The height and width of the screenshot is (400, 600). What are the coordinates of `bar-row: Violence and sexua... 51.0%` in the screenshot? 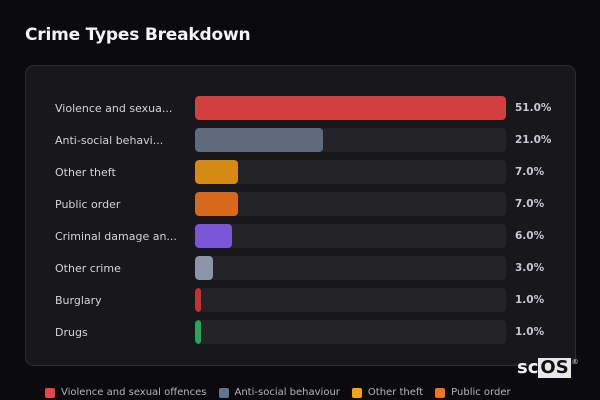 It's located at (300, 108).